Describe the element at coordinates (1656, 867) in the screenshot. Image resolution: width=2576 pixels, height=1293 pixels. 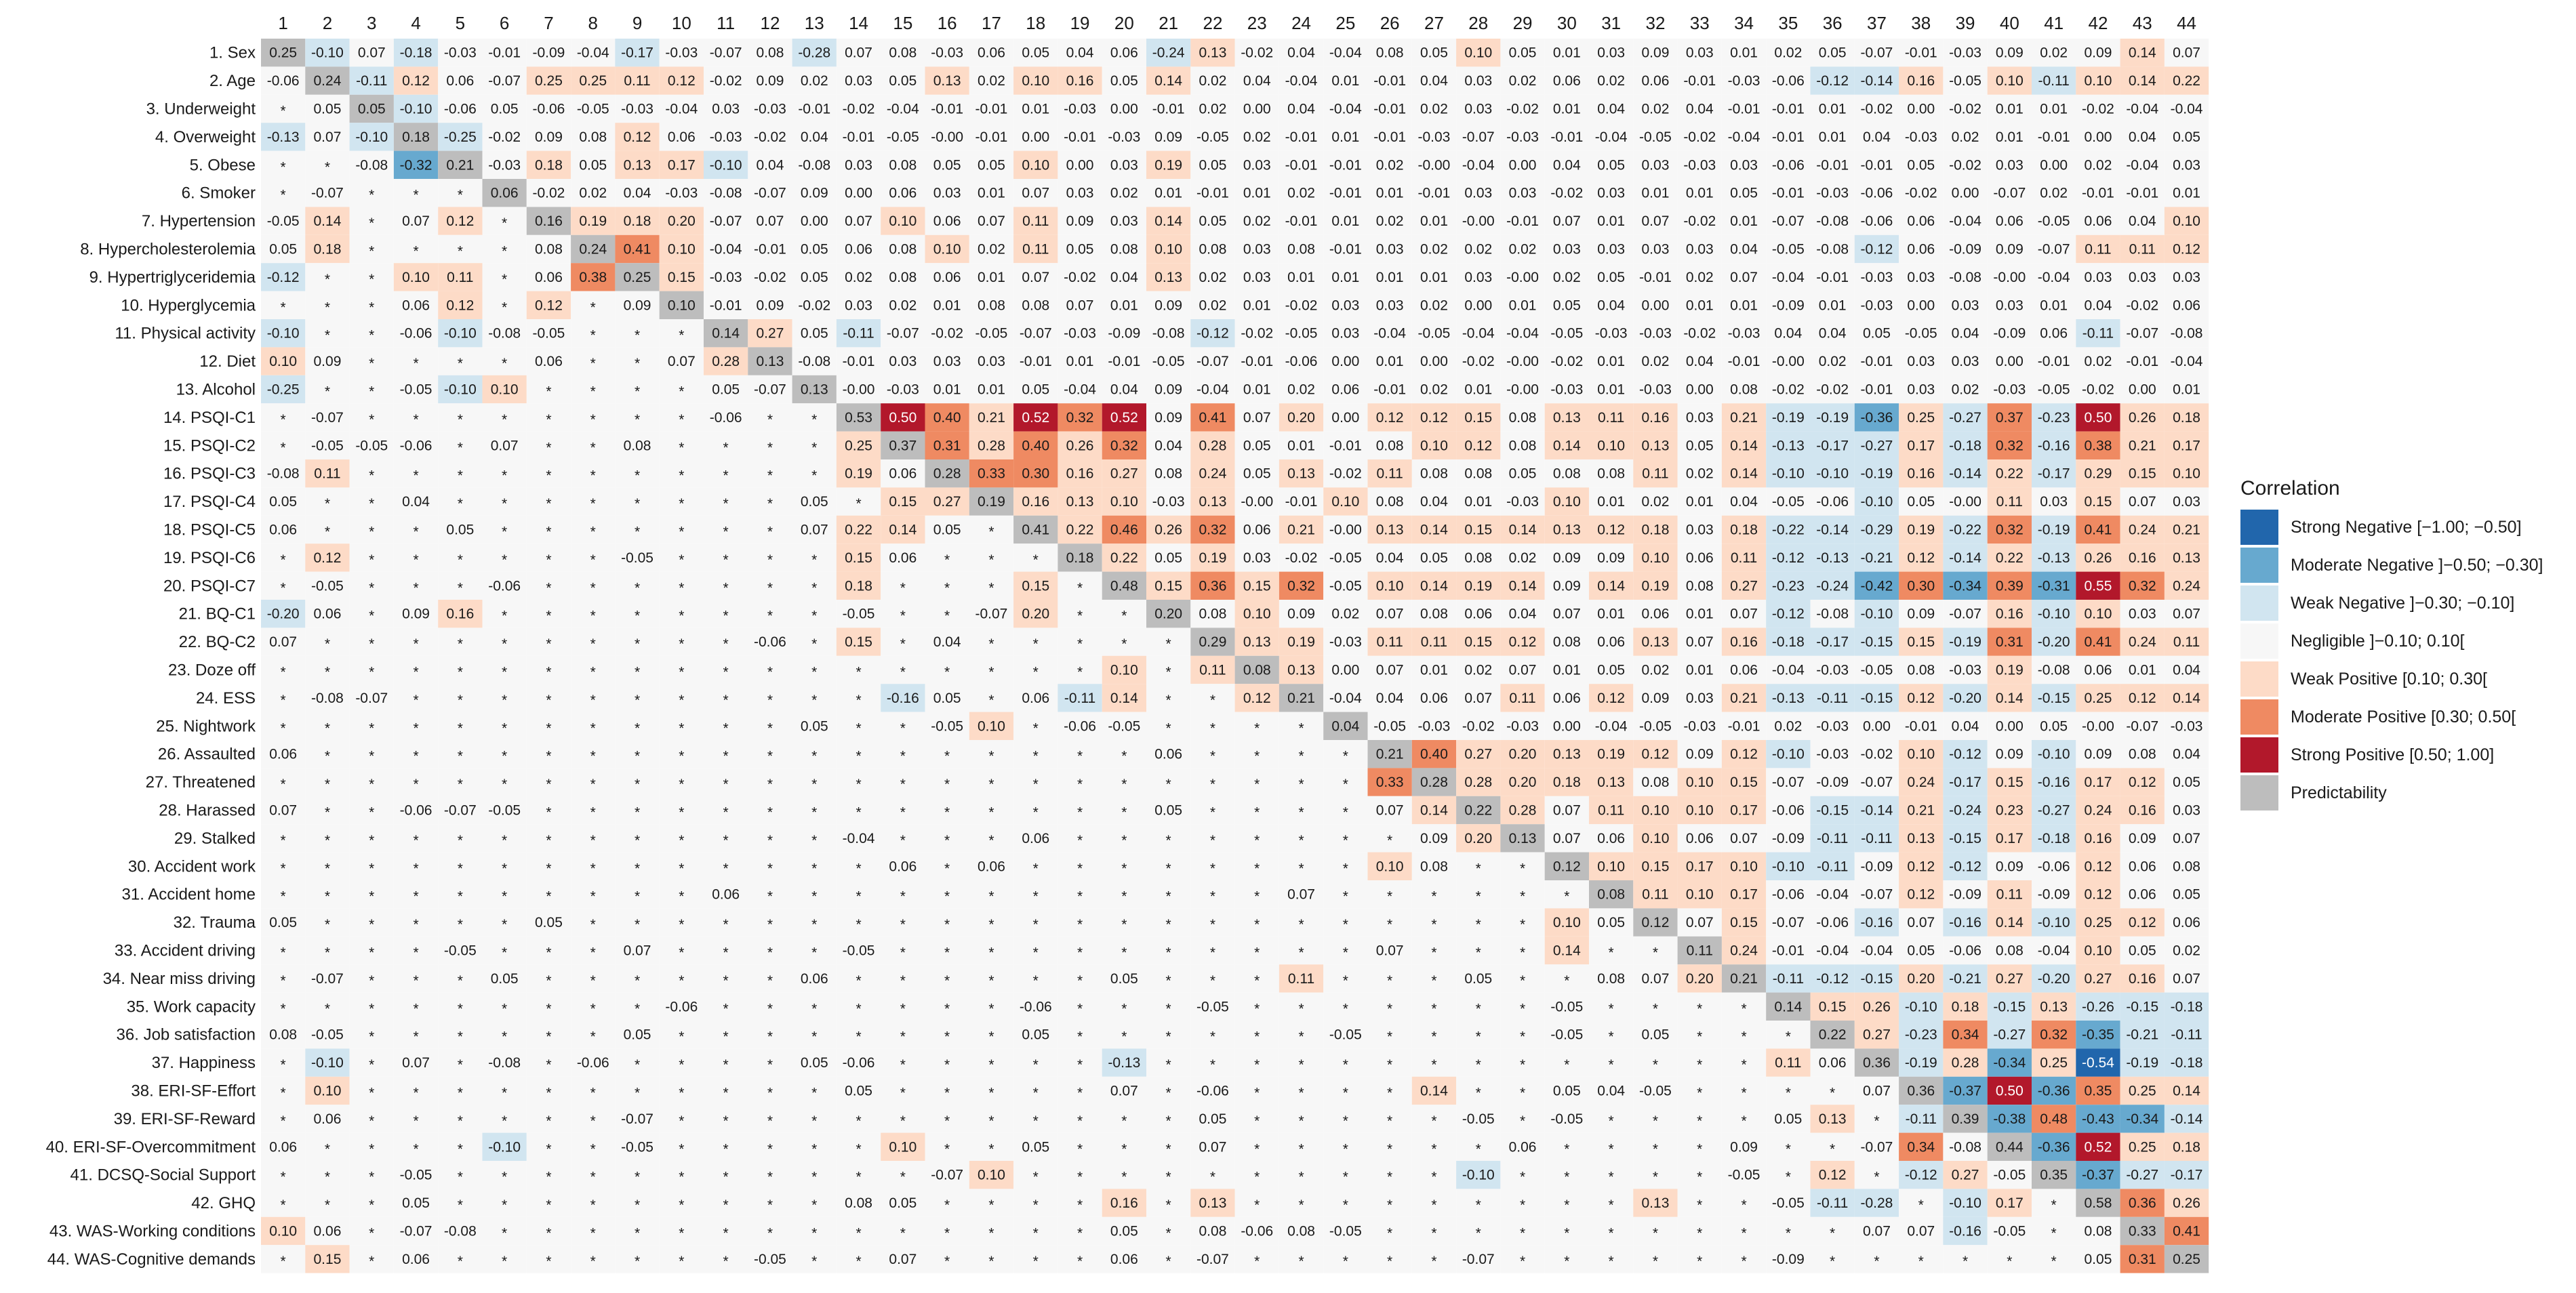
I see `cell-value-label: 0.15` at that location.